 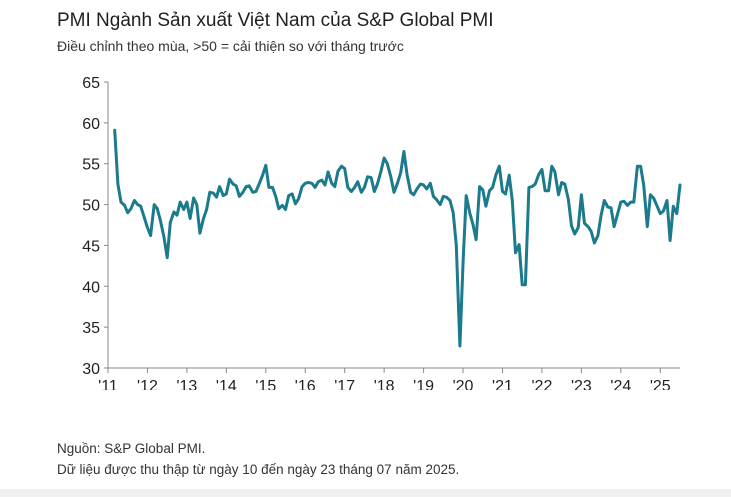 I want to click on x-tick-label: '22, so click(x=542, y=384).